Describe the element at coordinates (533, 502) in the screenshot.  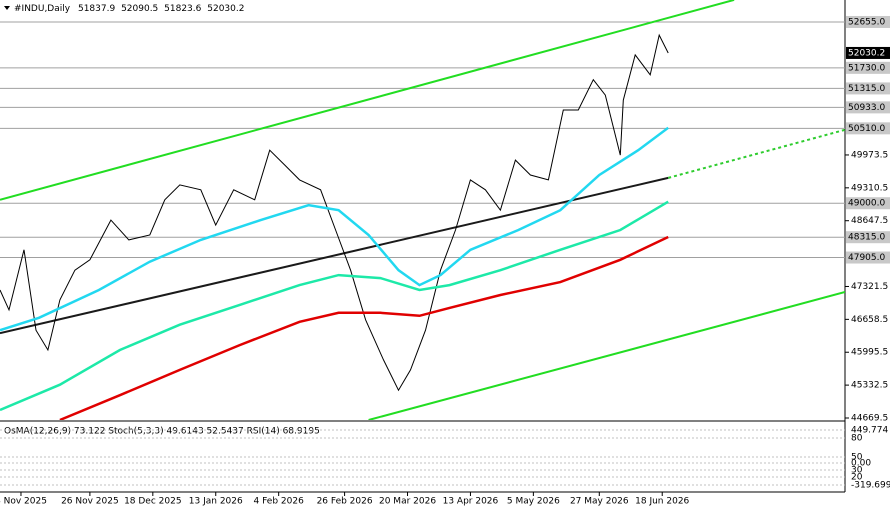
I see `x-tick-label: 5 May 2026` at that location.